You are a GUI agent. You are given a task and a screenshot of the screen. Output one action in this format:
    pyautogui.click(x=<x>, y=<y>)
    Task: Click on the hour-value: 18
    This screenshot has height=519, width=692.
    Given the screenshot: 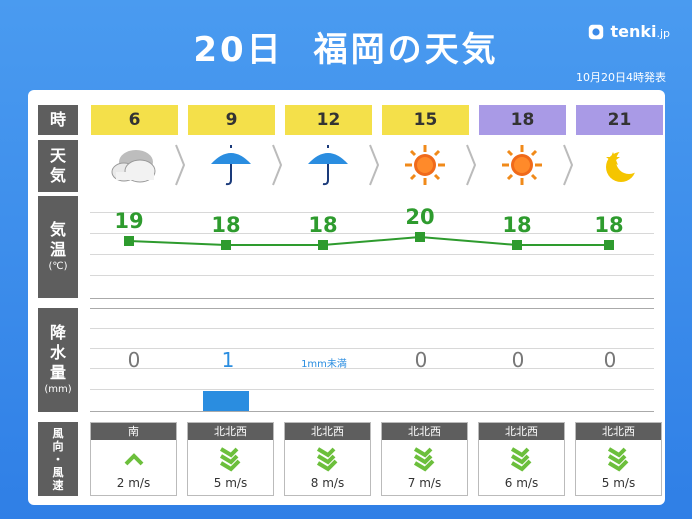 What is the action you would take?
    pyautogui.click(x=522, y=120)
    